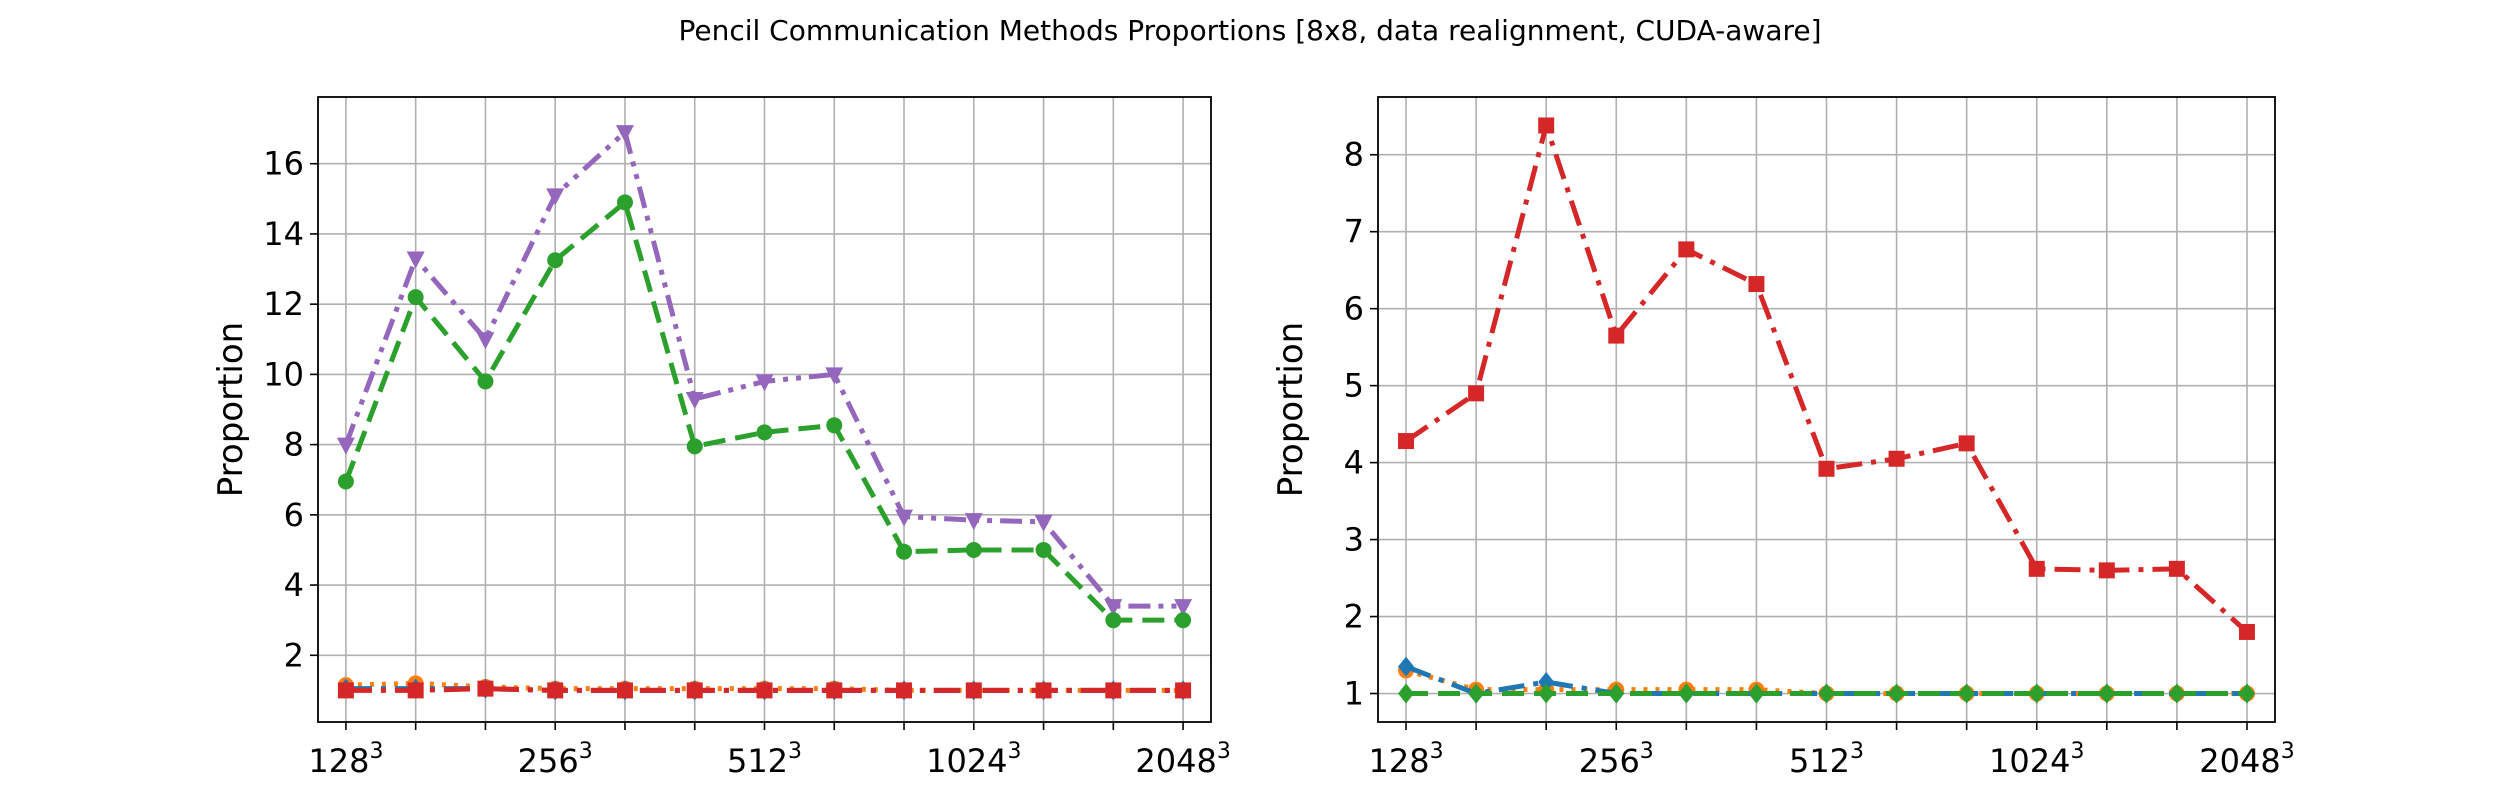 The image size is (2500, 800). I want to click on y-axis-label-2: Proportion, so click(1291, 409).